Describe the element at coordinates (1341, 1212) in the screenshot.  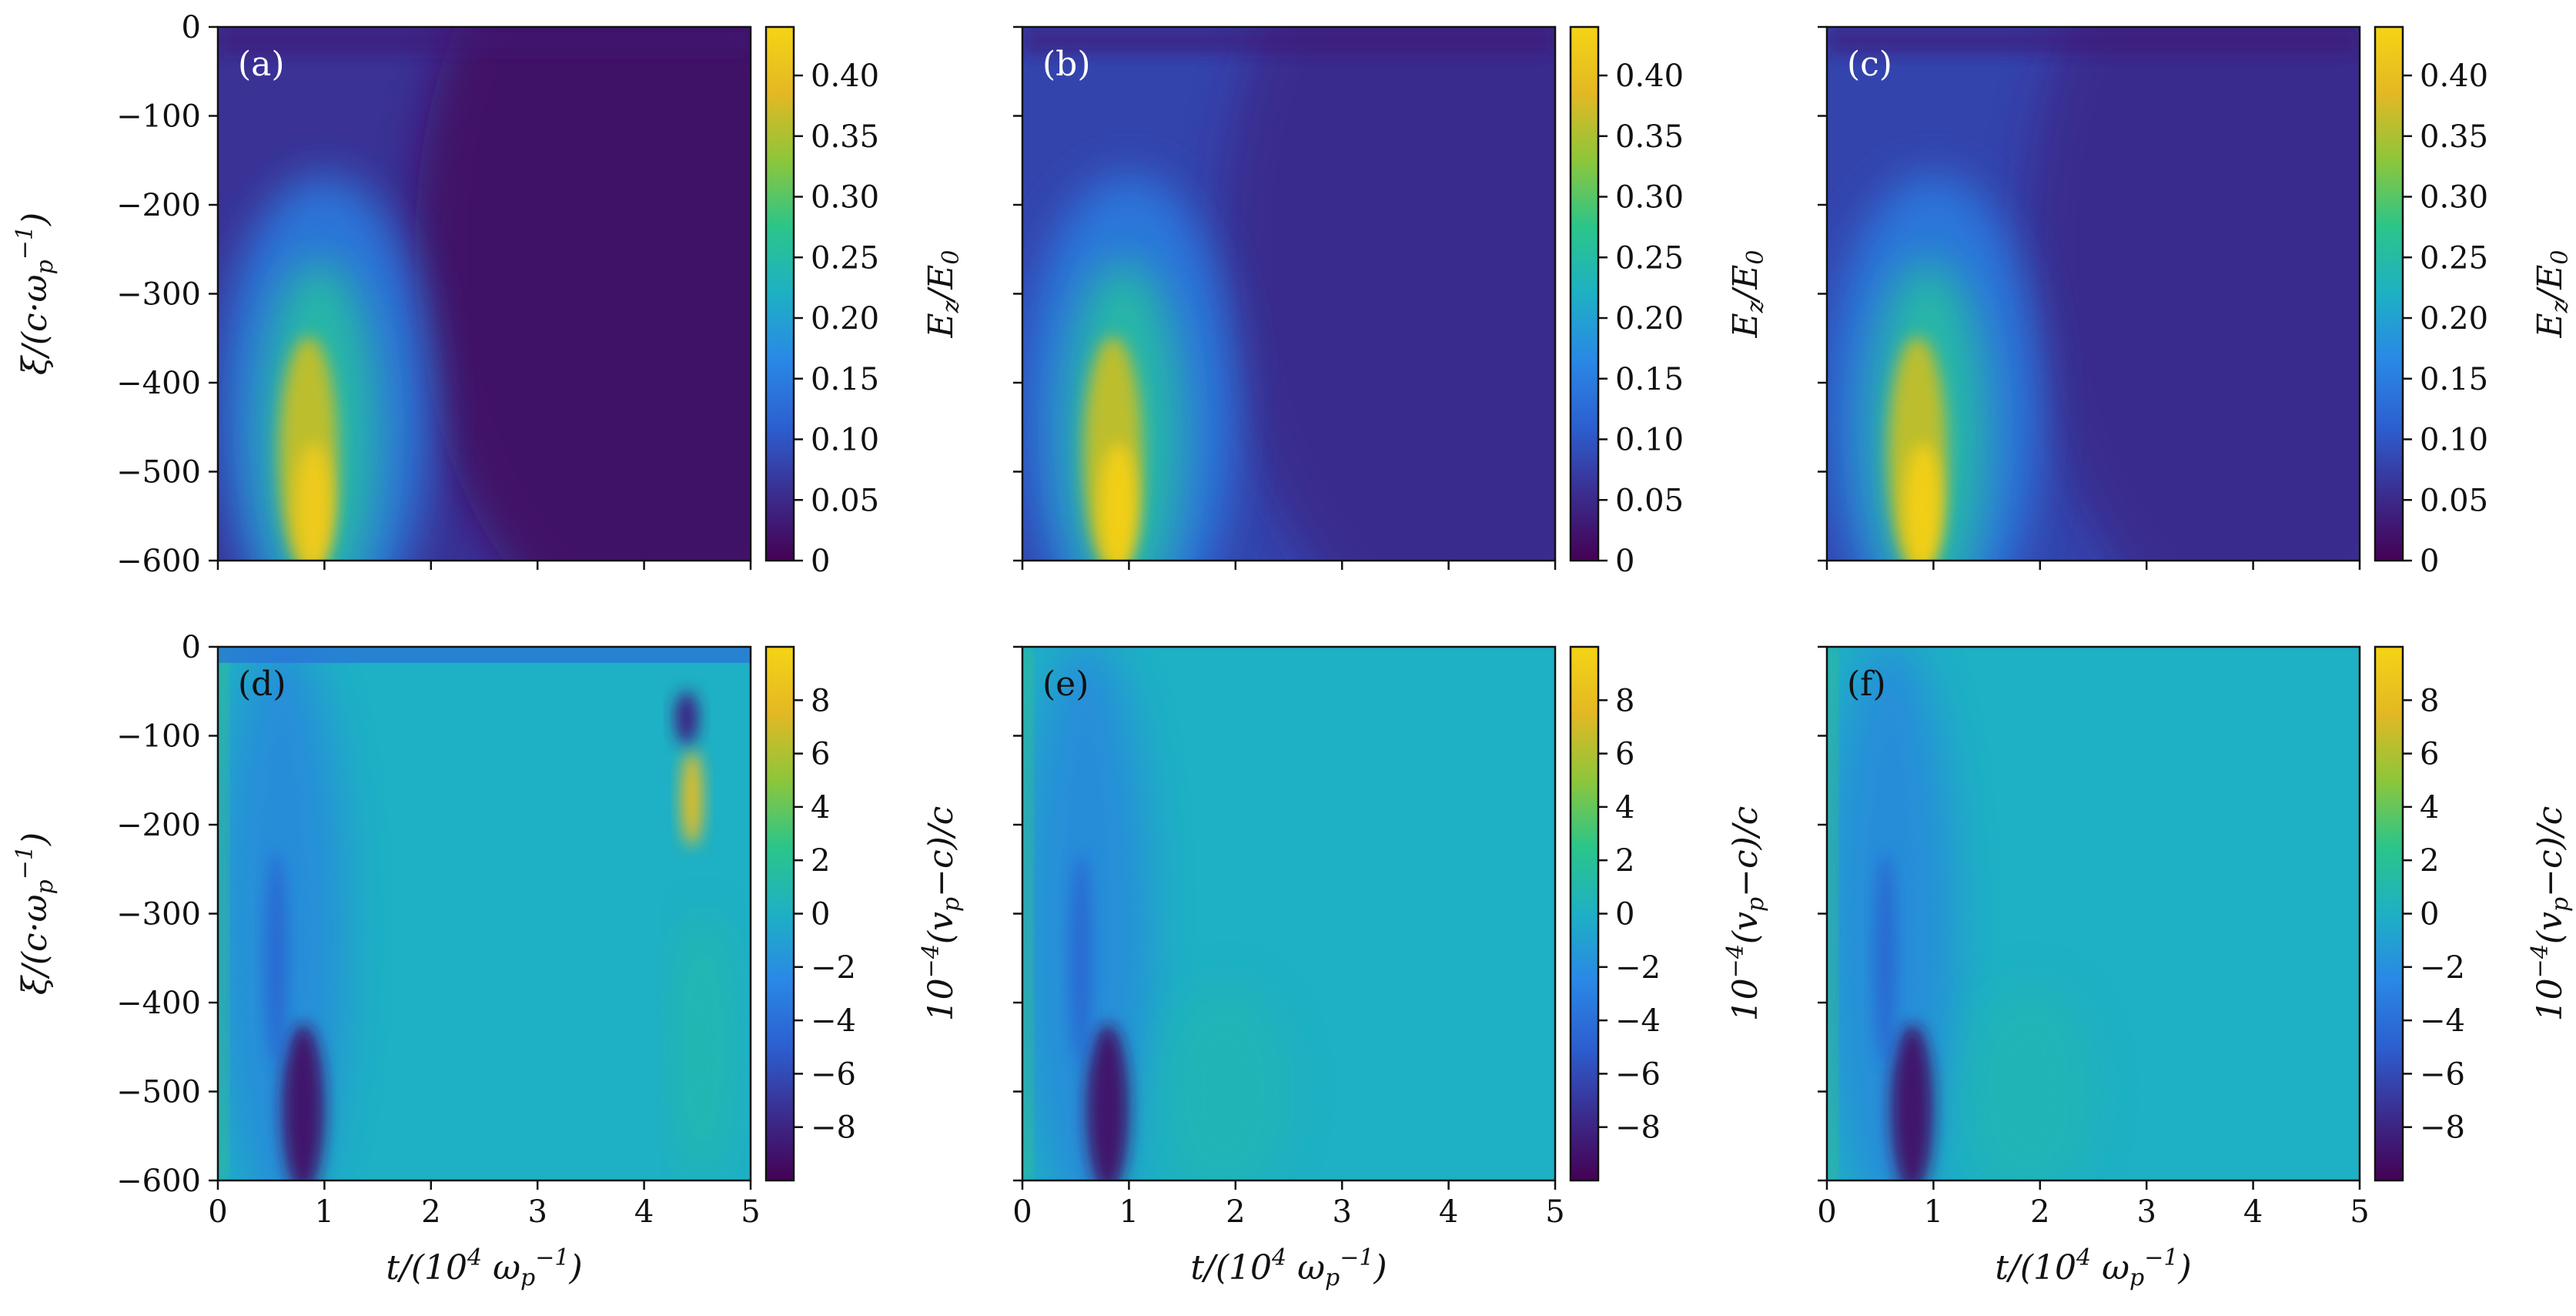
I see `x-tick-label: 3` at that location.